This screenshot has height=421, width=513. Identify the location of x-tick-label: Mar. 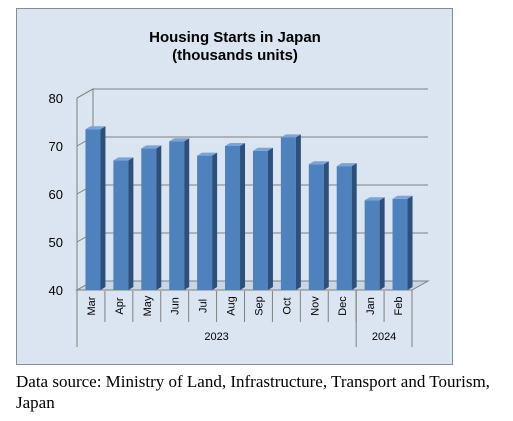
(92, 305).